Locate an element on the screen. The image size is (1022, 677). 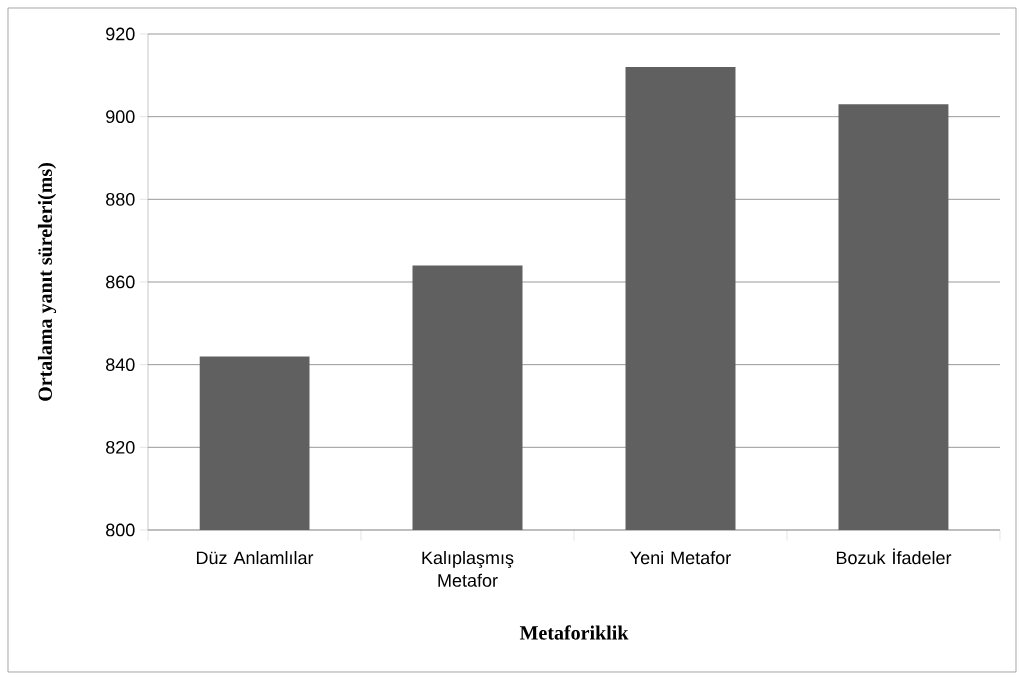
y-tick-label: 840 is located at coordinates (120, 365).